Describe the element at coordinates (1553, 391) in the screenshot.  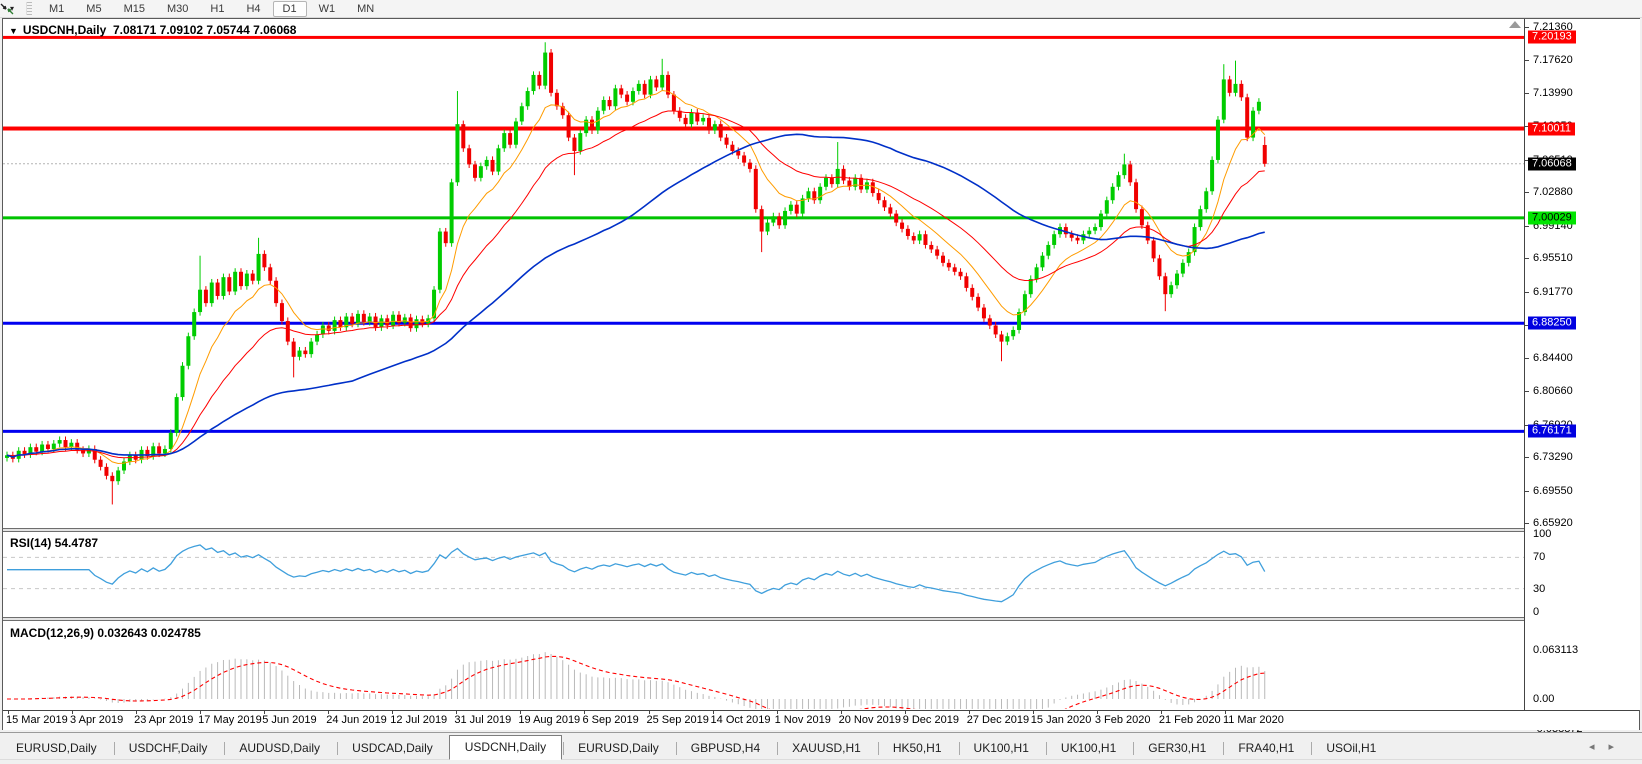
I see `price-tick-label: 6.80660` at that location.